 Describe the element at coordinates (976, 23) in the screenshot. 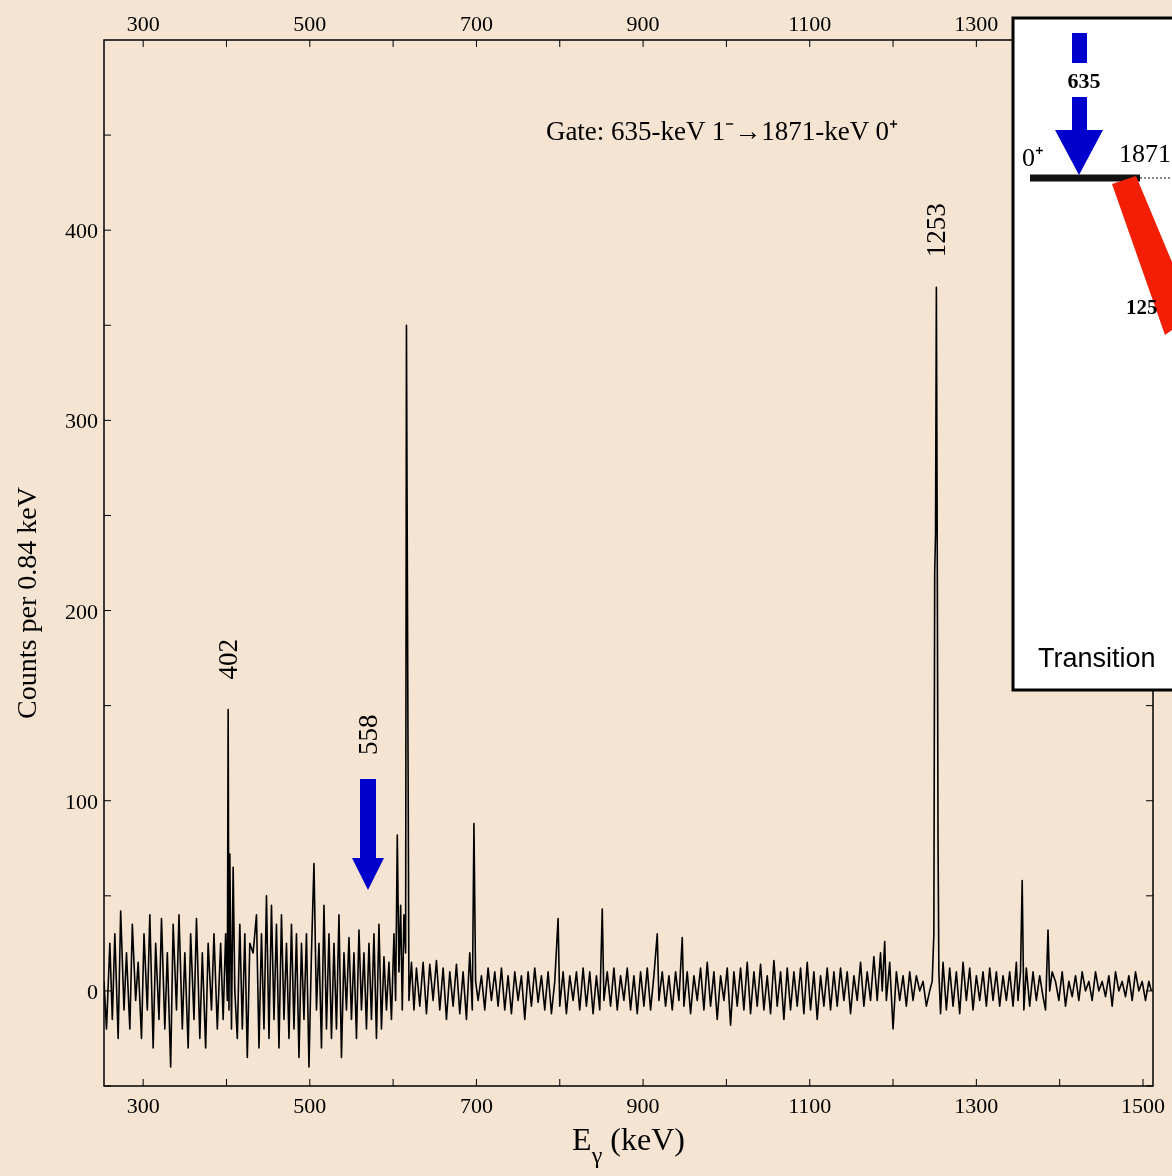

I see `x2-tick-label: 1300` at that location.